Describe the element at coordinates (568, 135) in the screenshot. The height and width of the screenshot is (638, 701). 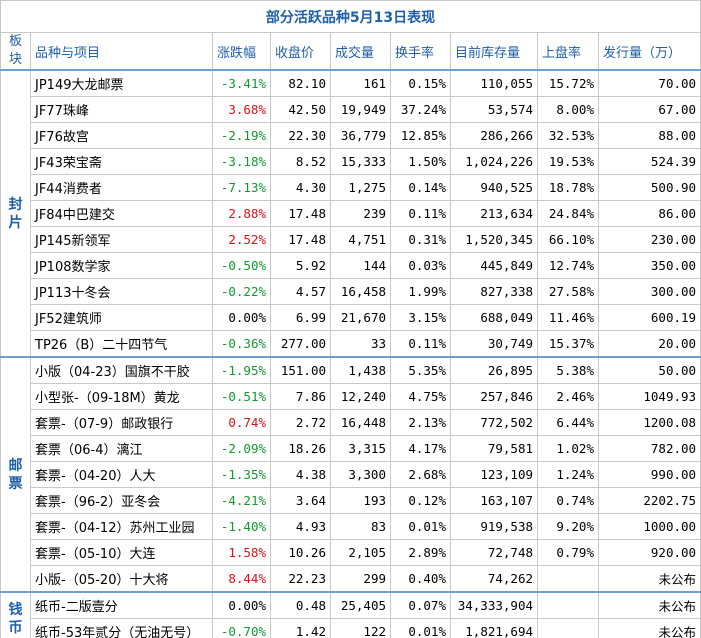
I see `value-cell: 32.53%` at that location.